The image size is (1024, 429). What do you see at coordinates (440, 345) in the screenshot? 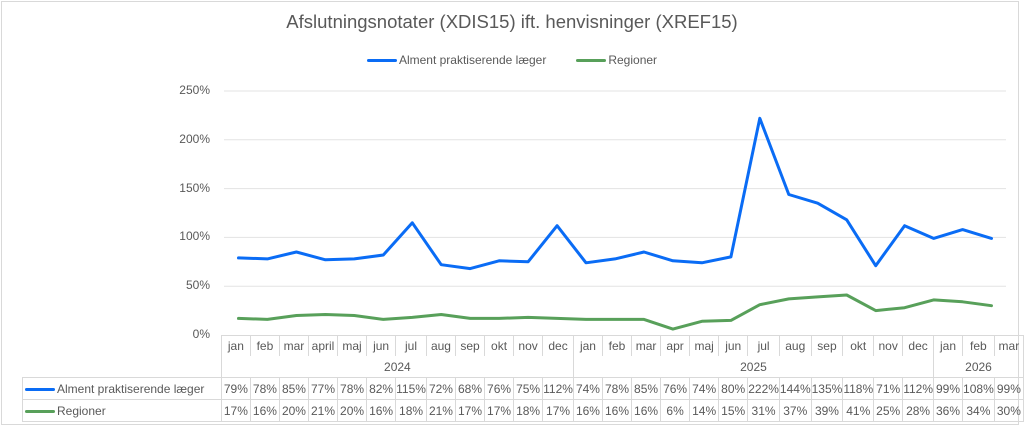
I see `month-cell: aug` at bounding box center [440, 345].